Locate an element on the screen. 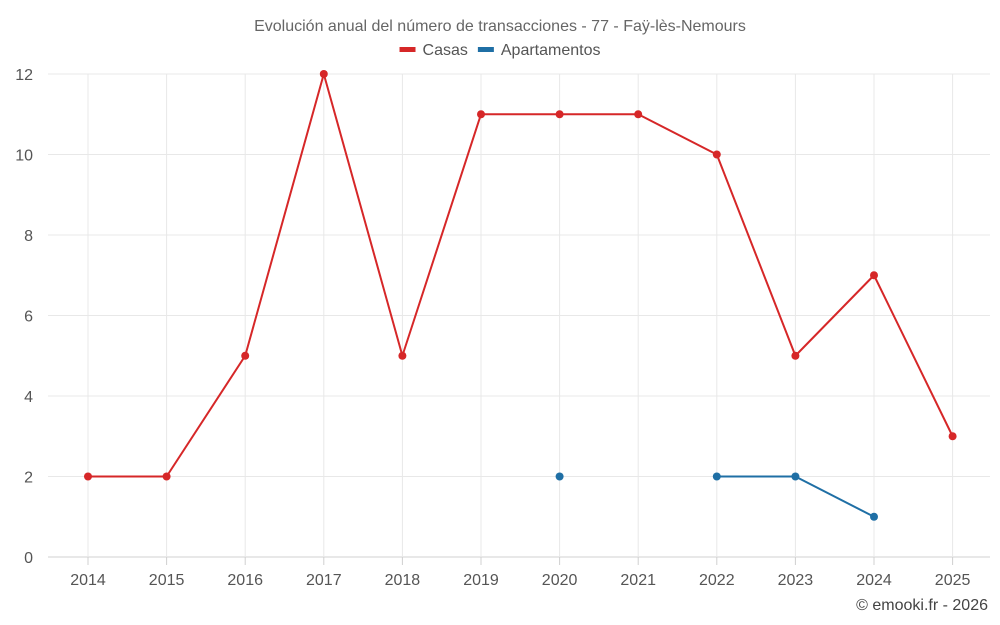  y-tick-label: 4 is located at coordinates (28, 397).